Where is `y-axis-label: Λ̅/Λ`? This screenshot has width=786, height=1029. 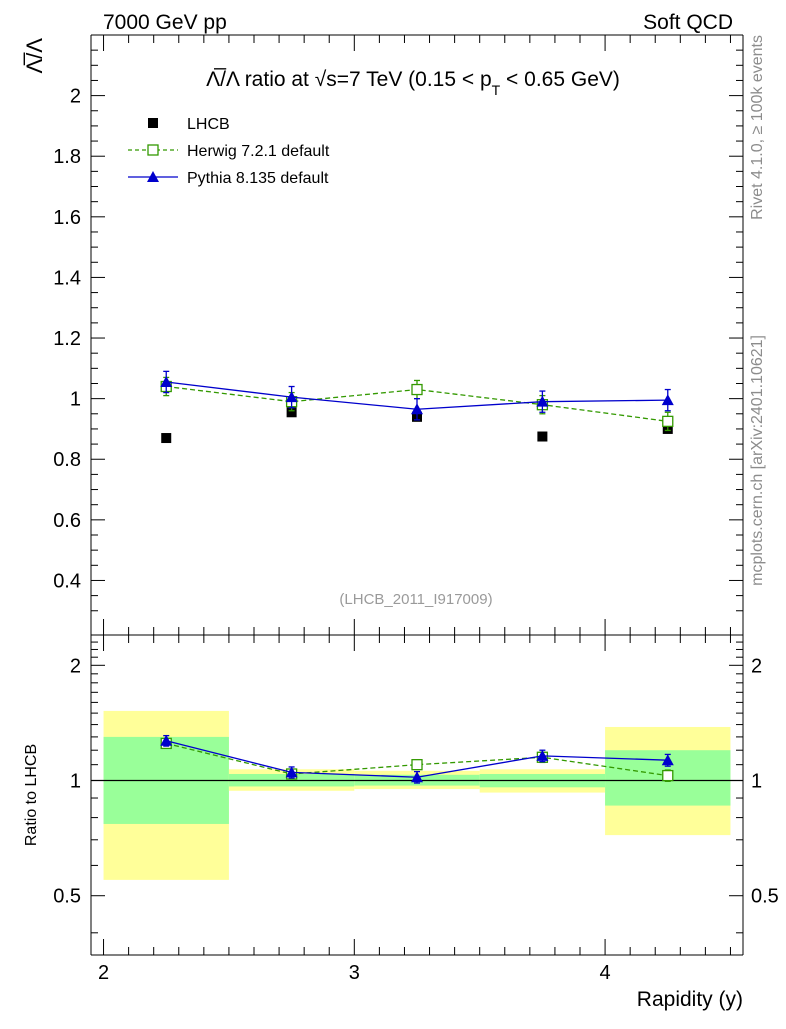 y-axis-label: Λ̅/Λ is located at coordinates (34, 56).